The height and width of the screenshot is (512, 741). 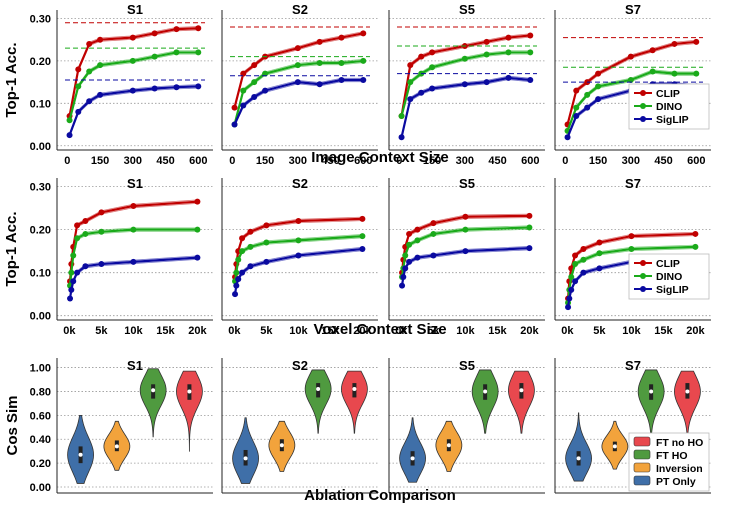 What do you see at coordinates (571, 276) in the screenshot?
I see `chart-1-panel-3-point-dino` at bounding box center [571, 276].